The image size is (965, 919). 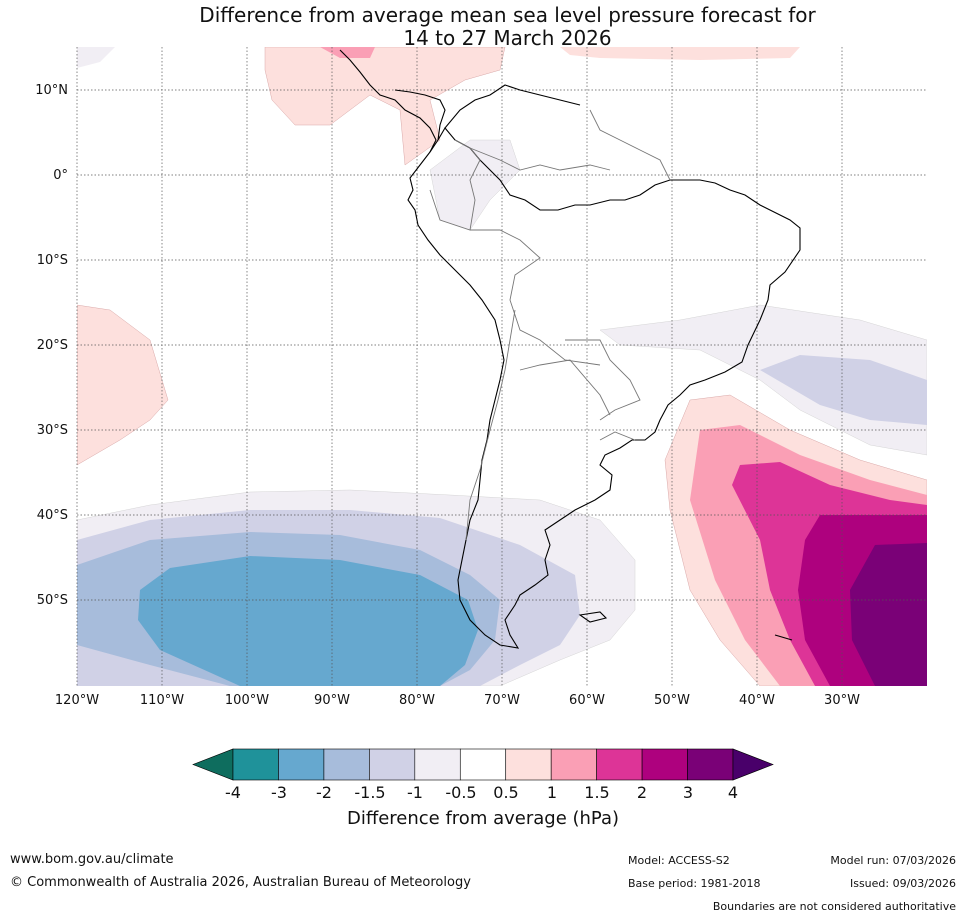 I want to click on anomaly-south-atlantic-negative-core, so click(x=843, y=390).